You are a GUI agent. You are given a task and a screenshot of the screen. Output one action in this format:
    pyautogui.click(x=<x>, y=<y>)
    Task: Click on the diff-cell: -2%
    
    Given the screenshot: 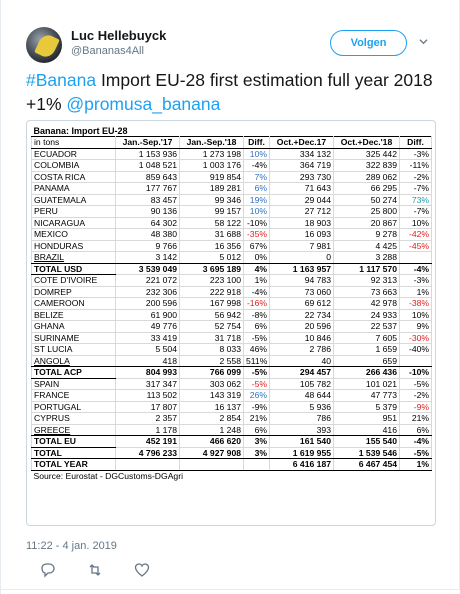 What is the action you would take?
    pyautogui.click(x=415, y=395)
    